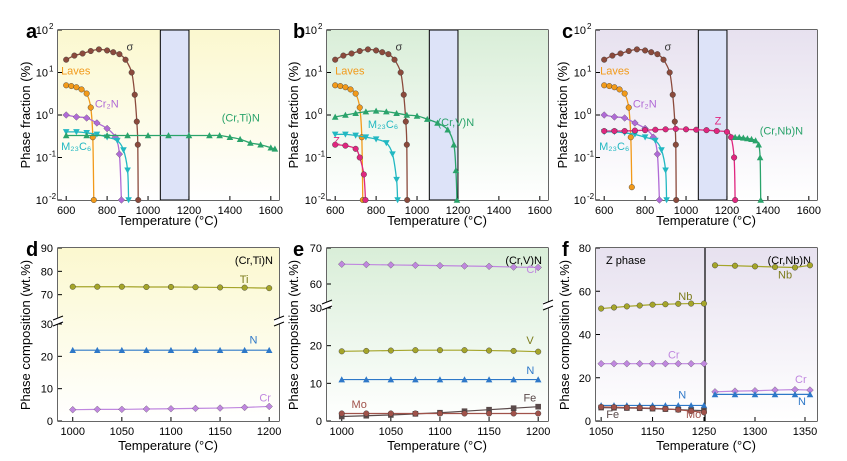 The height and width of the screenshot is (461, 847). What do you see at coordinates (456, 123) in the screenshot?
I see `series-label-mn: (Cr,V)N` at bounding box center [456, 123].